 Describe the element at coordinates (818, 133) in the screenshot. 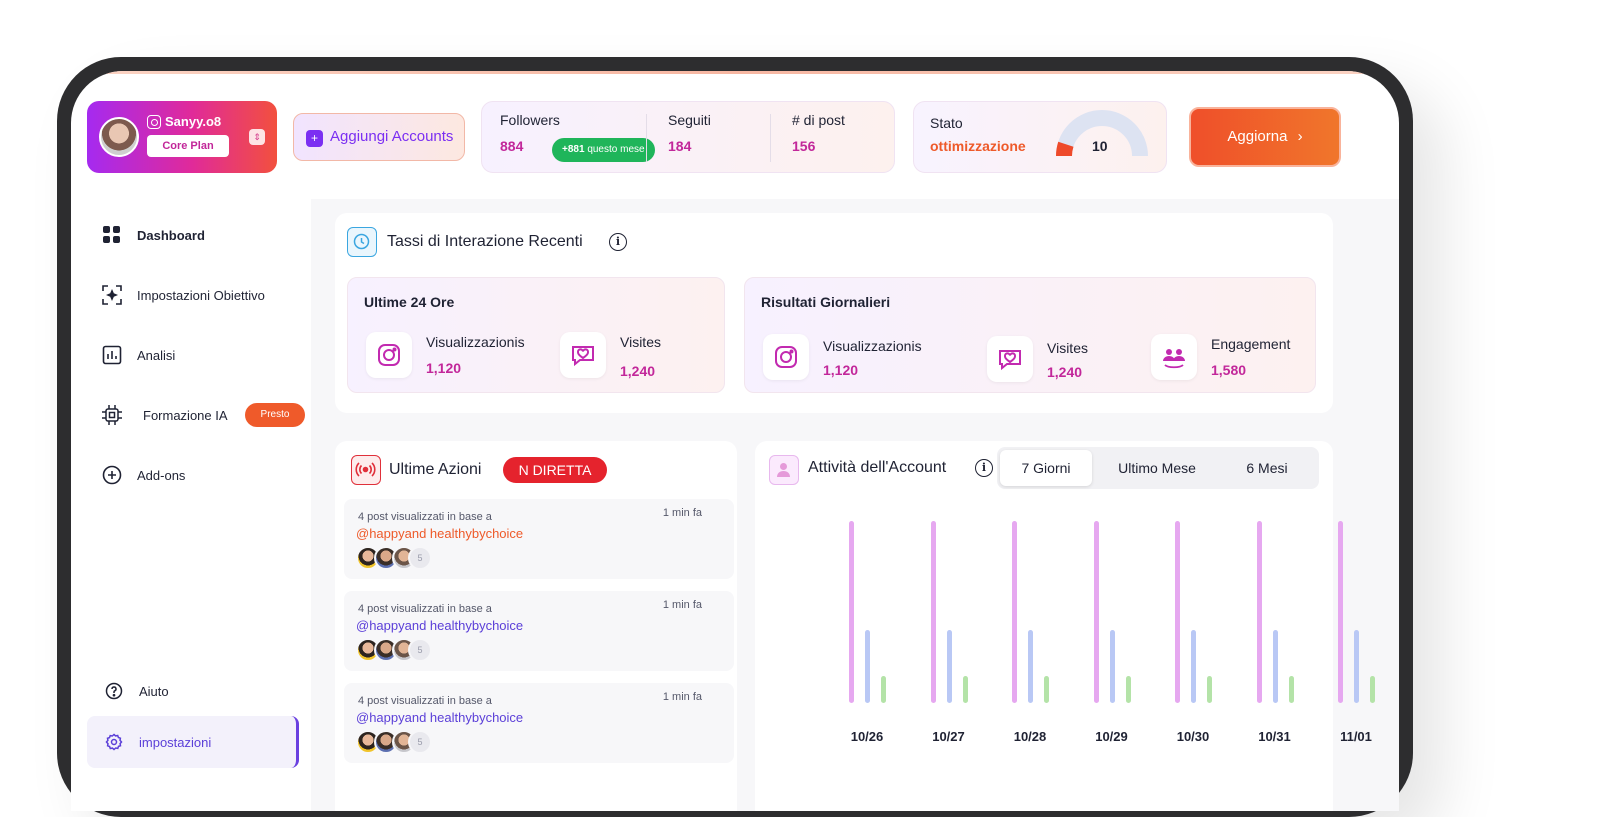

I see `posts-stat: # di post 156` at that location.